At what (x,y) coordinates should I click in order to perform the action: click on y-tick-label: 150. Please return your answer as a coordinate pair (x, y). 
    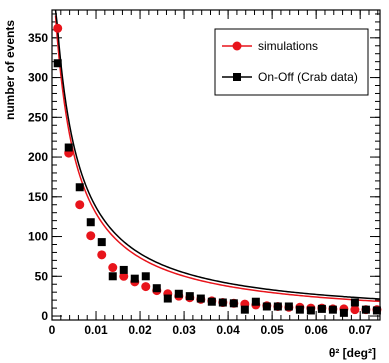
    Looking at the image, I should click on (38, 197).